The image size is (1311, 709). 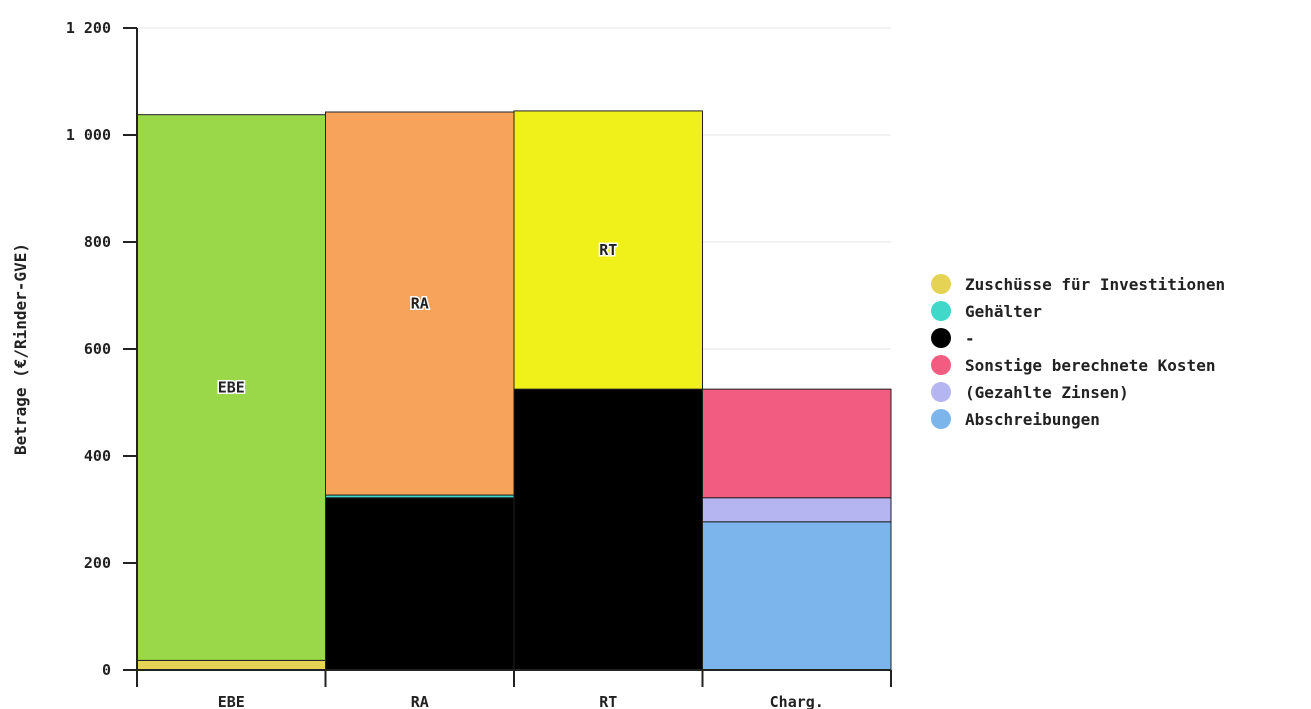 What do you see at coordinates (106, 670) in the screenshot?
I see `y-tick-label-0: 0` at bounding box center [106, 670].